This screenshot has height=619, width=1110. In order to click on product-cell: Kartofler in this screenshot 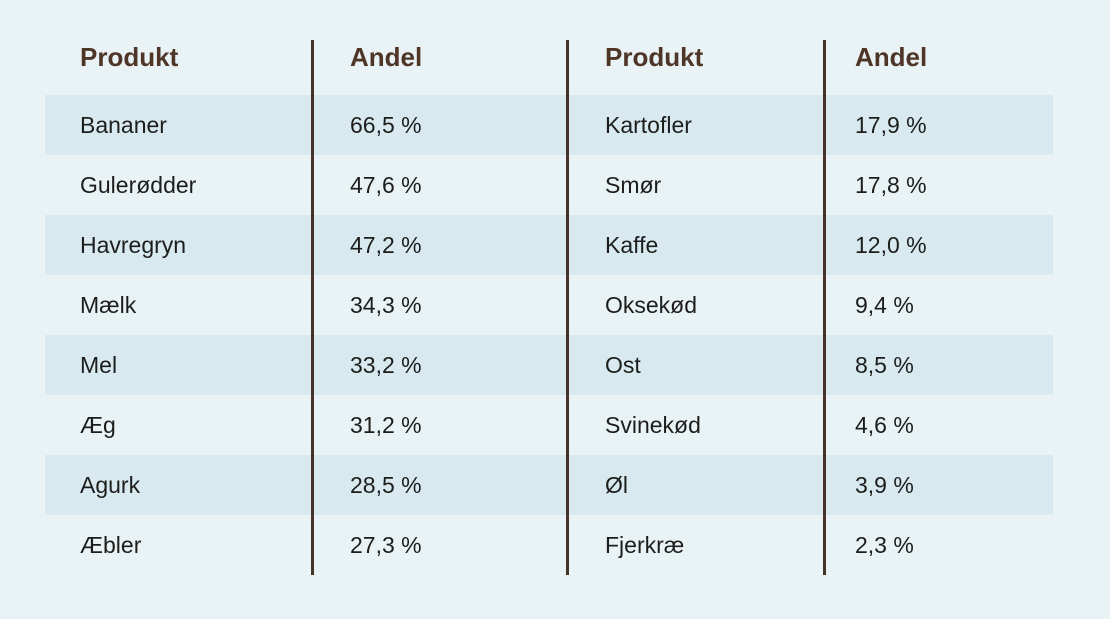, I will do `click(648, 124)`.